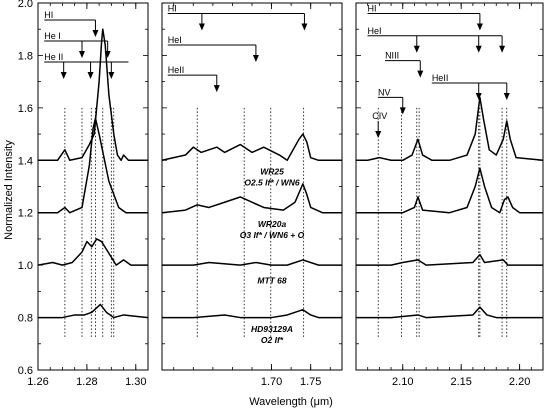  What do you see at coordinates (272, 235) in the screenshot?
I see `star-label: O3 If* / WN6 + O` at bounding box center [272, 235].